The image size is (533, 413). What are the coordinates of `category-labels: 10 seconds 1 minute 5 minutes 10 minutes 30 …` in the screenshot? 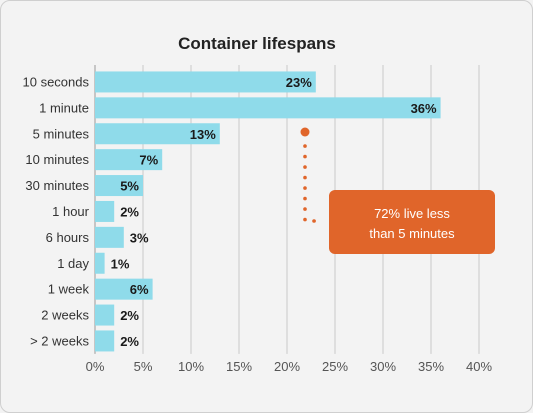 It's located at (56, 211).